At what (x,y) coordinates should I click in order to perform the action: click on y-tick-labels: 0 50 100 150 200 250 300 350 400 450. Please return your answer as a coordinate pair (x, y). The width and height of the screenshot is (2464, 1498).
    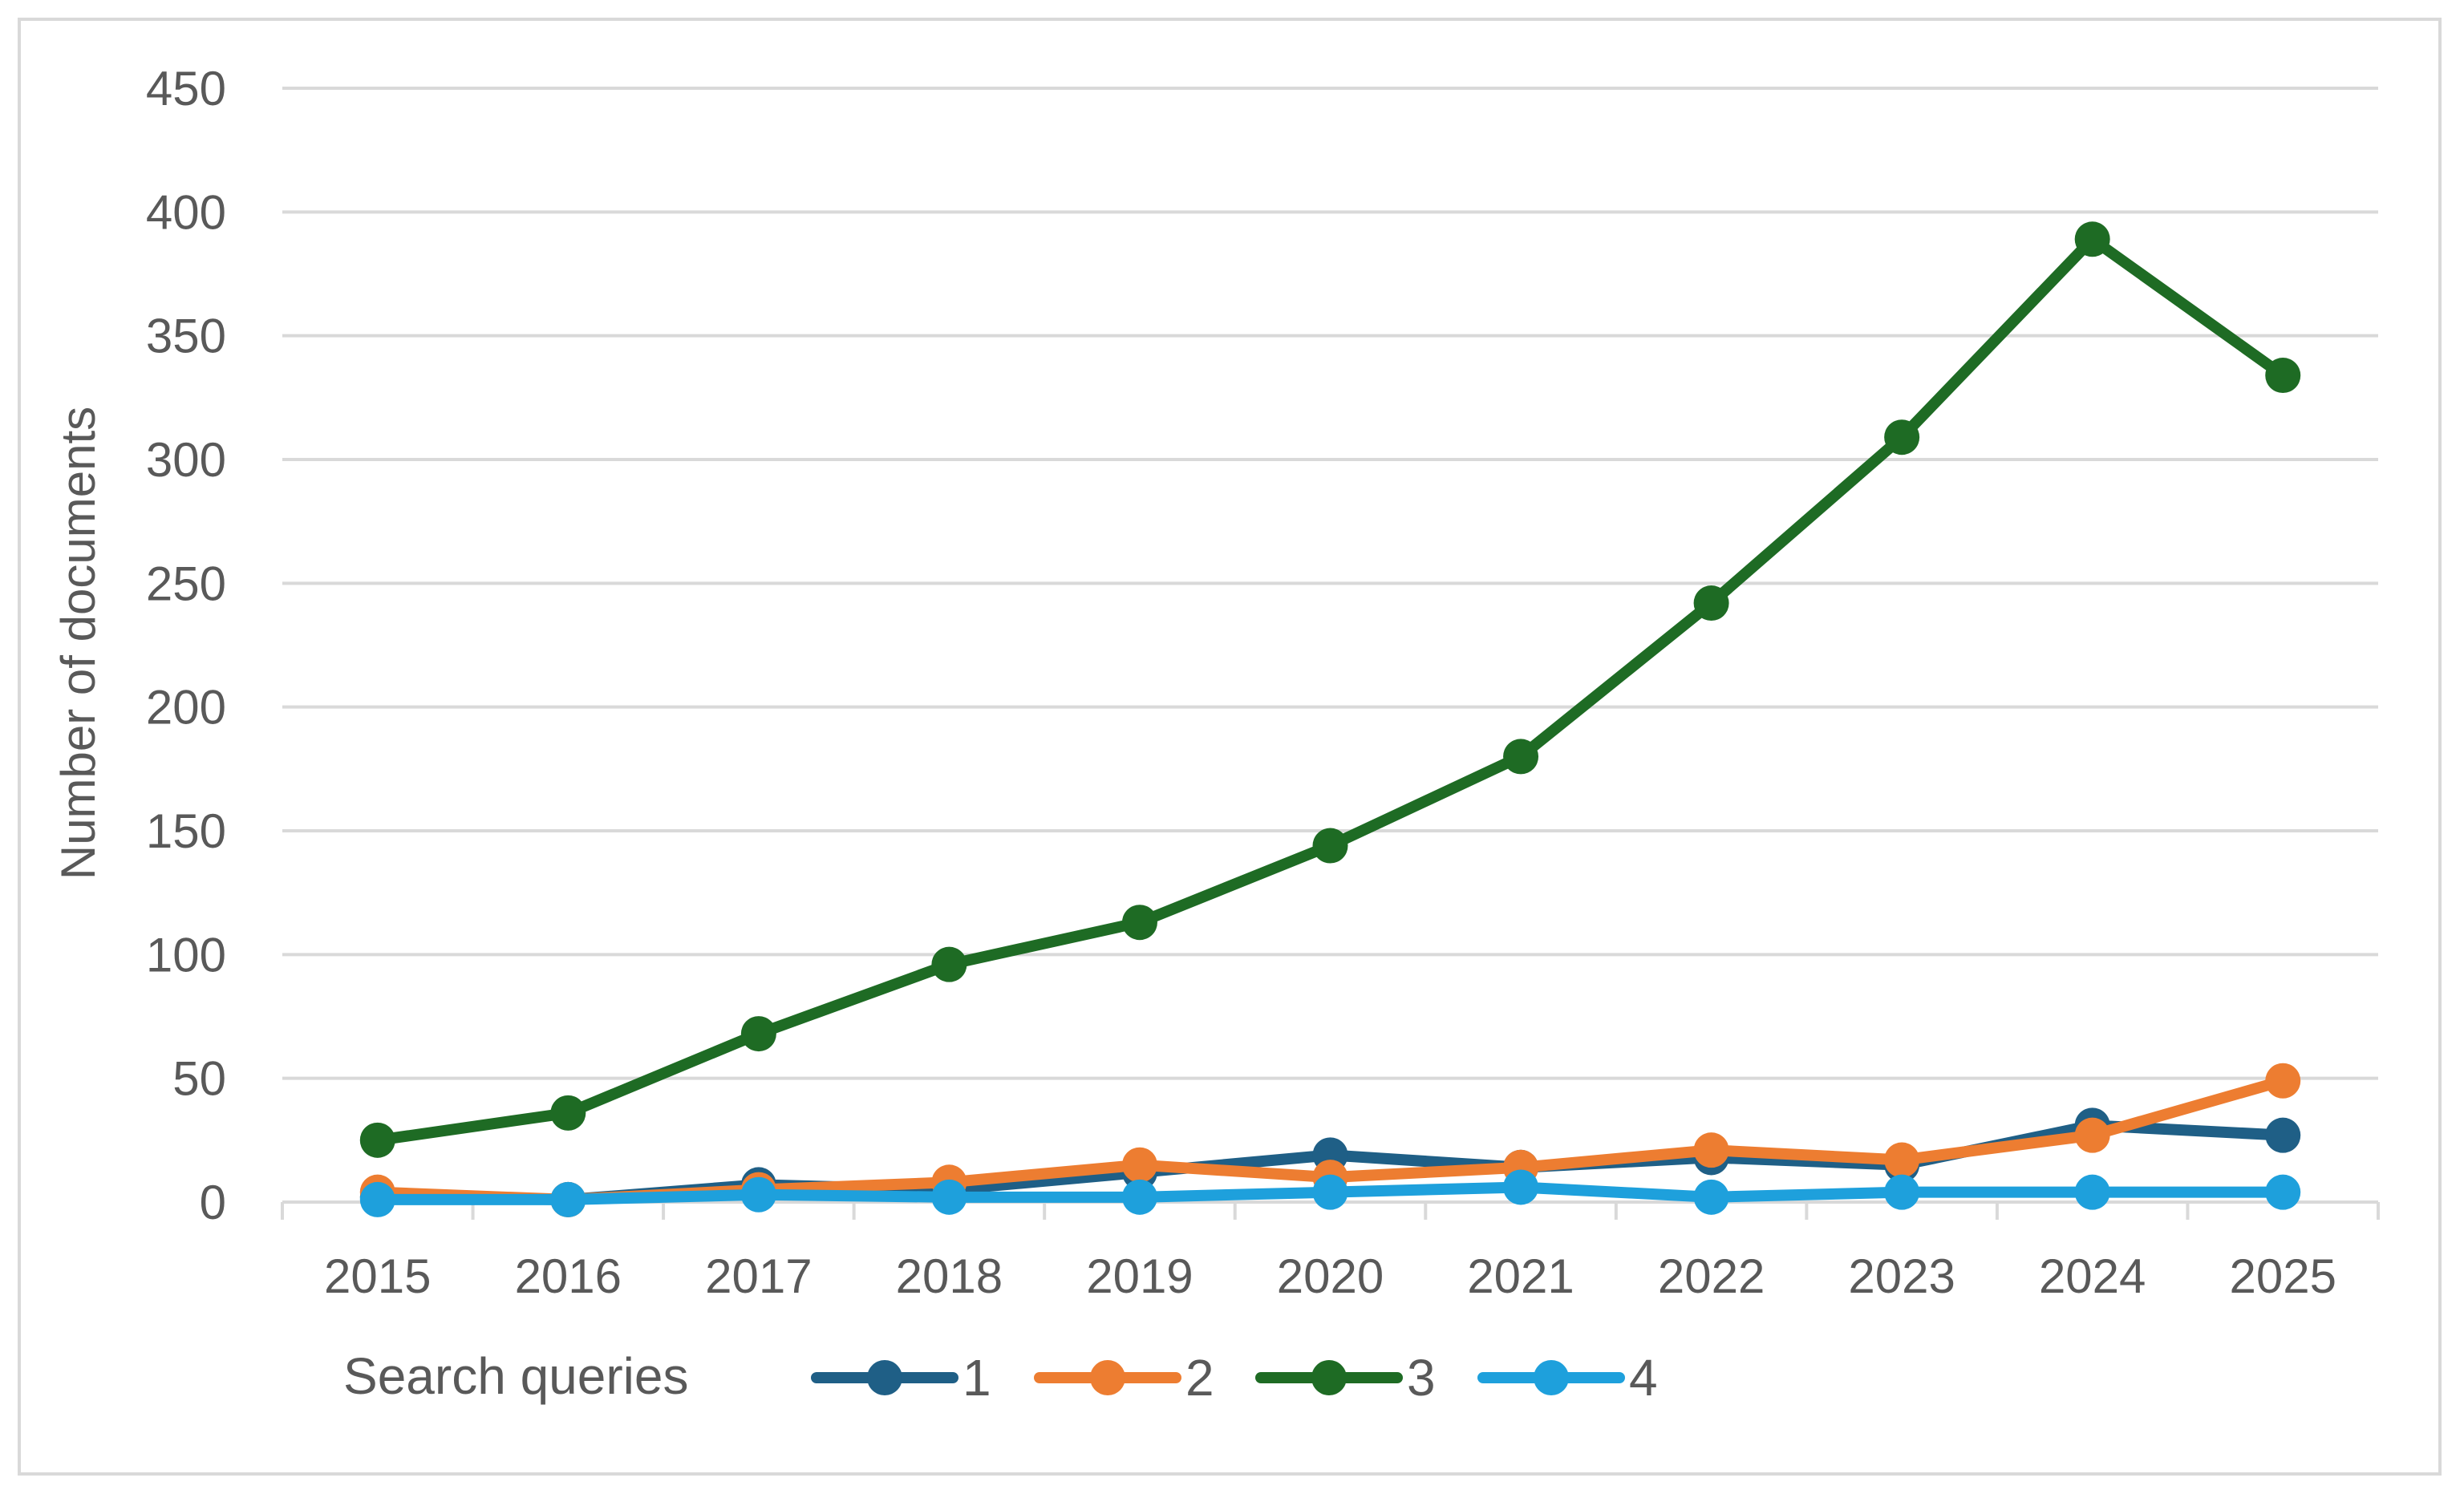
    Looking at the image, I should click on (186, 645).